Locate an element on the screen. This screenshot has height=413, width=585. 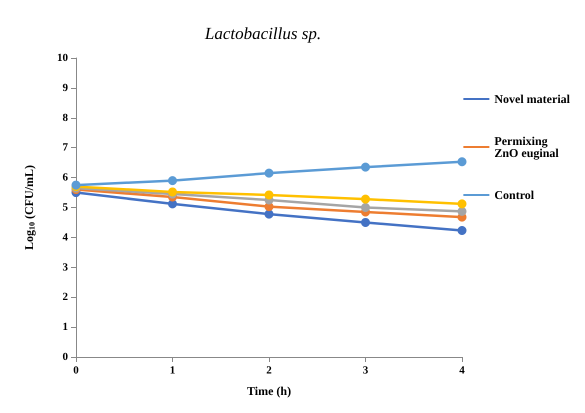
y-tick-label: 1 is located at coordinates (65, 327).